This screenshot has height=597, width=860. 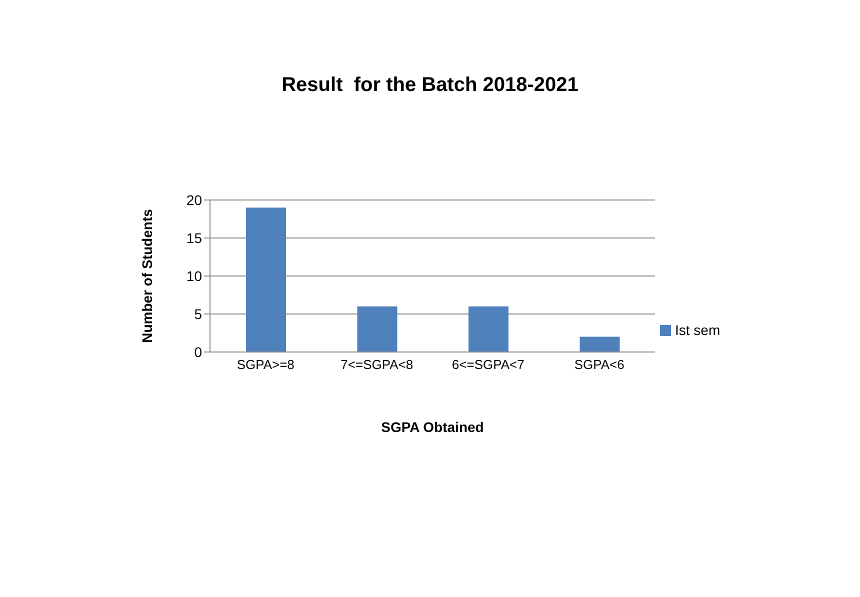 I want to click on legend-label: Ist sem, so click(x=697, y=330).